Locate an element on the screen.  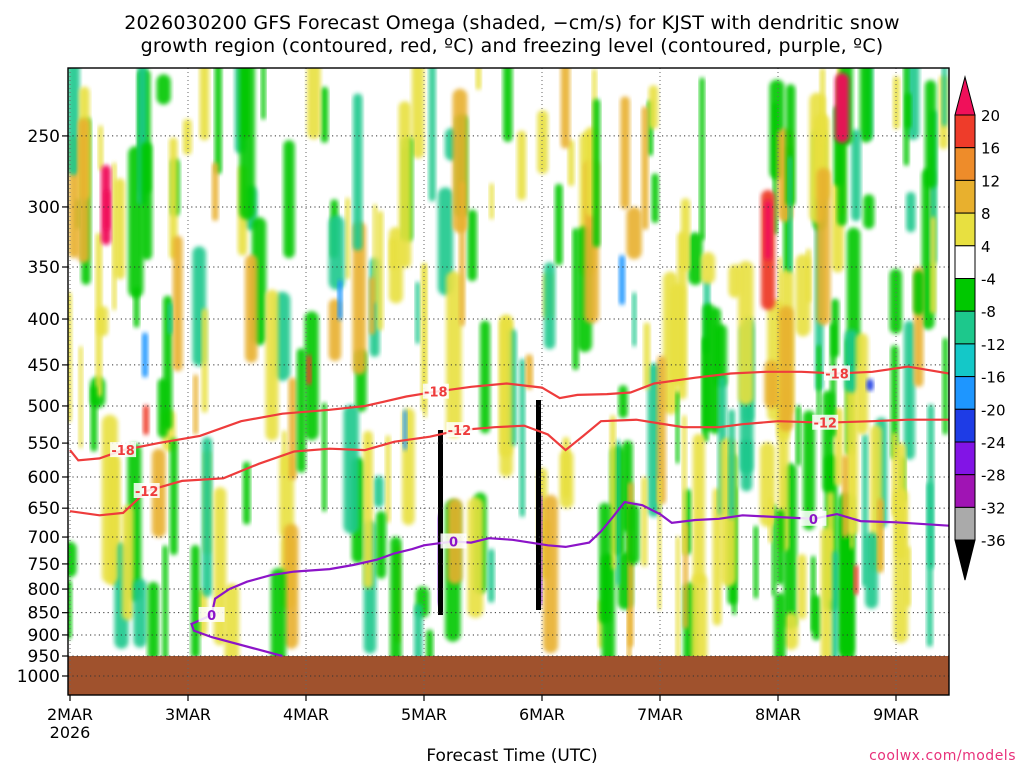
colorbar-level-label: -4 is located at coordinates (988, 280).